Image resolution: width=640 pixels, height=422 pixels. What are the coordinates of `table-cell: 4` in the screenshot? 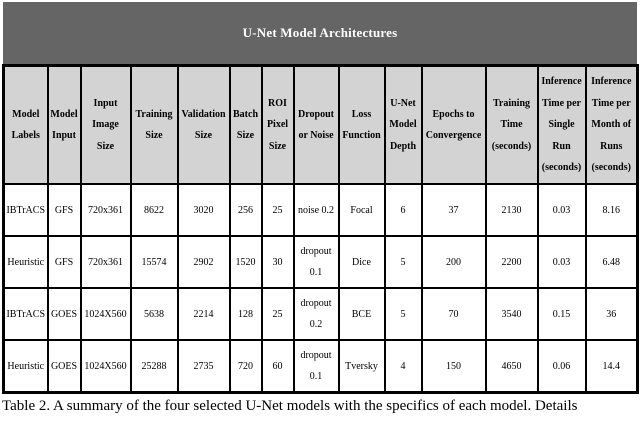 It's located at (403, 366).